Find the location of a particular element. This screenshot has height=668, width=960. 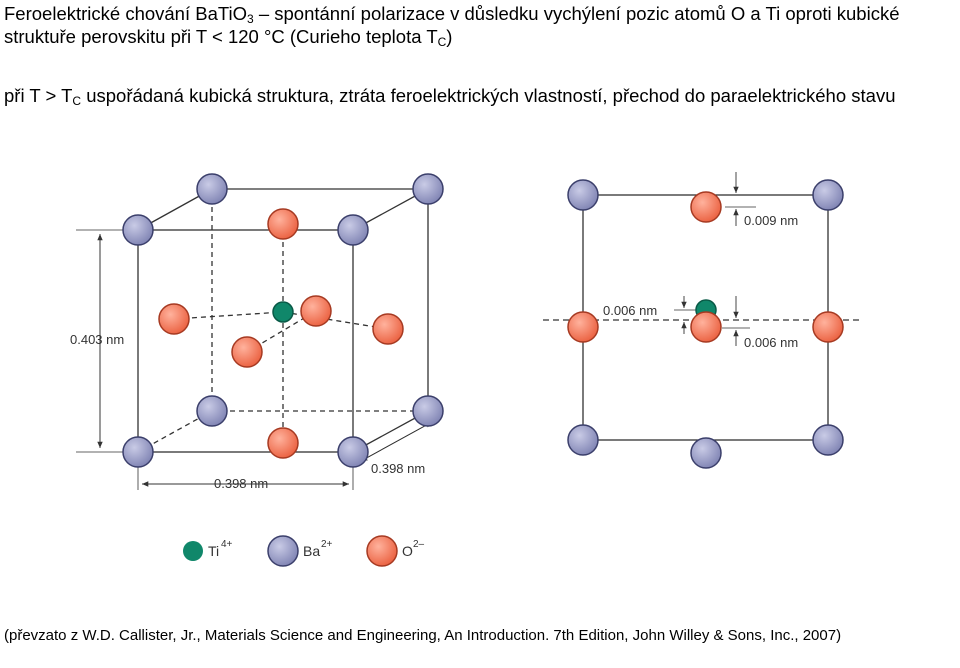

title-subscript-c: C is located at coordinates (442, 42).